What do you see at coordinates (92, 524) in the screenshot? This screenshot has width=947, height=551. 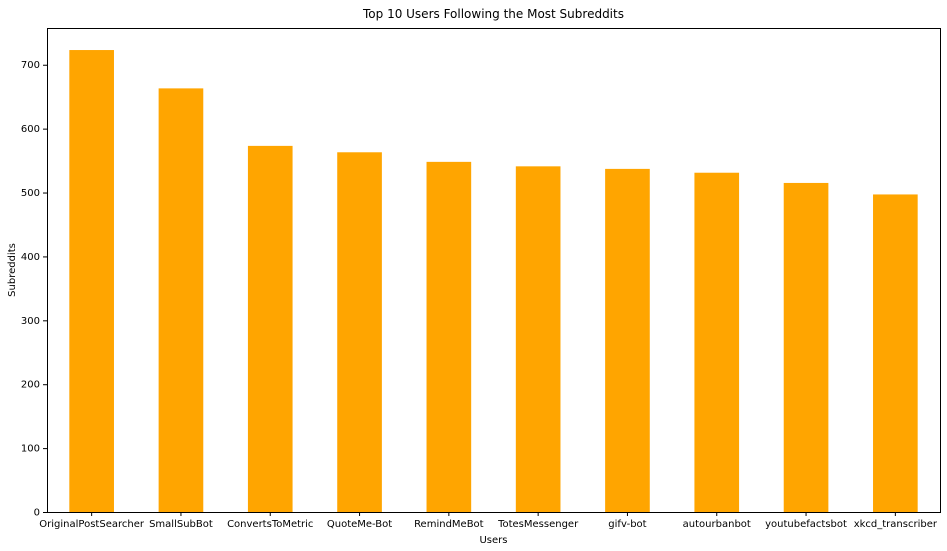 I see `x-tick-label: OriginalPostSearcher` at bounding box center [92, 524].